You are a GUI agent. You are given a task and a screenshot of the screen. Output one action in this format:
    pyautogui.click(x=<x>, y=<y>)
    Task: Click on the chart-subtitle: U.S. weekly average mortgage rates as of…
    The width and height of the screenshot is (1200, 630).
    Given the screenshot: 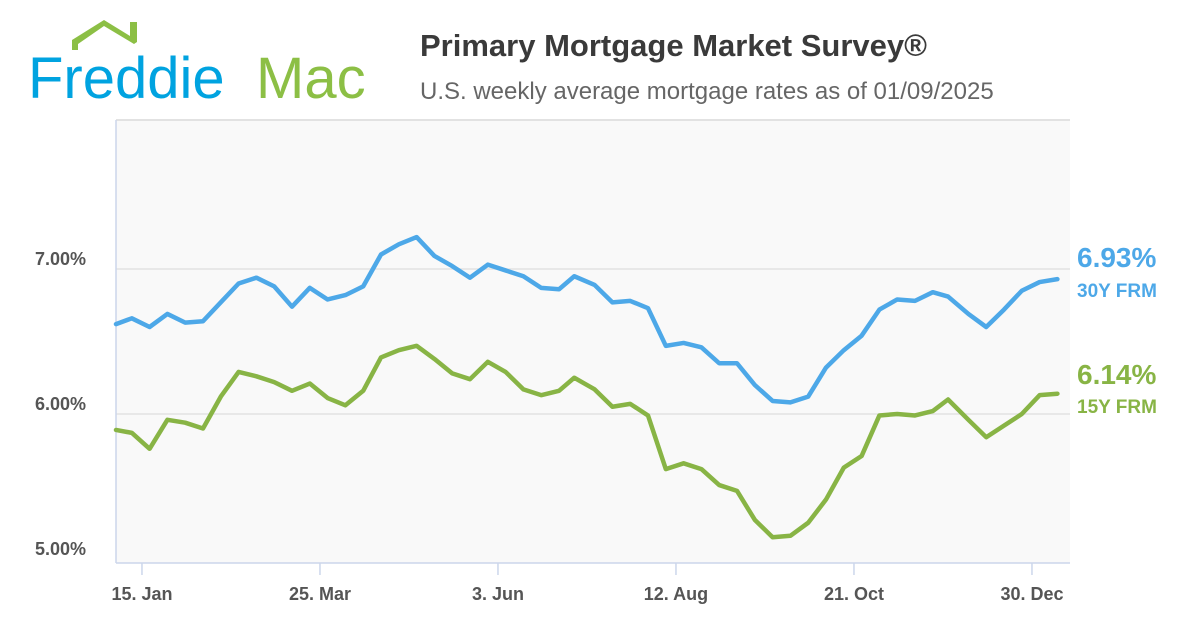 What is the action you would take?
    pyautogui.click(x=707, y=91)
    